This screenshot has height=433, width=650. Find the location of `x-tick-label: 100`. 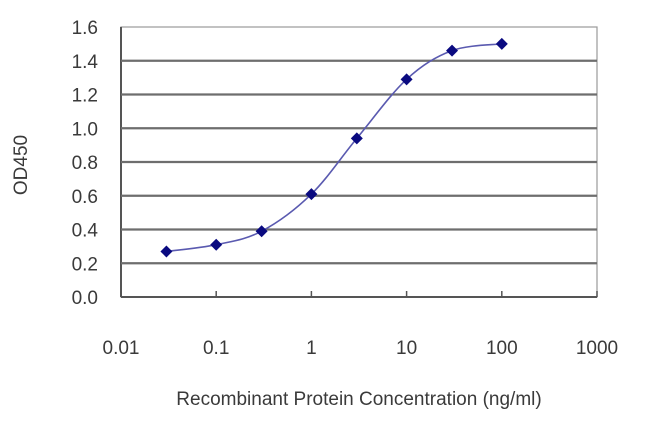

x-tick-label: 100 is located at coordinates (502, 348).